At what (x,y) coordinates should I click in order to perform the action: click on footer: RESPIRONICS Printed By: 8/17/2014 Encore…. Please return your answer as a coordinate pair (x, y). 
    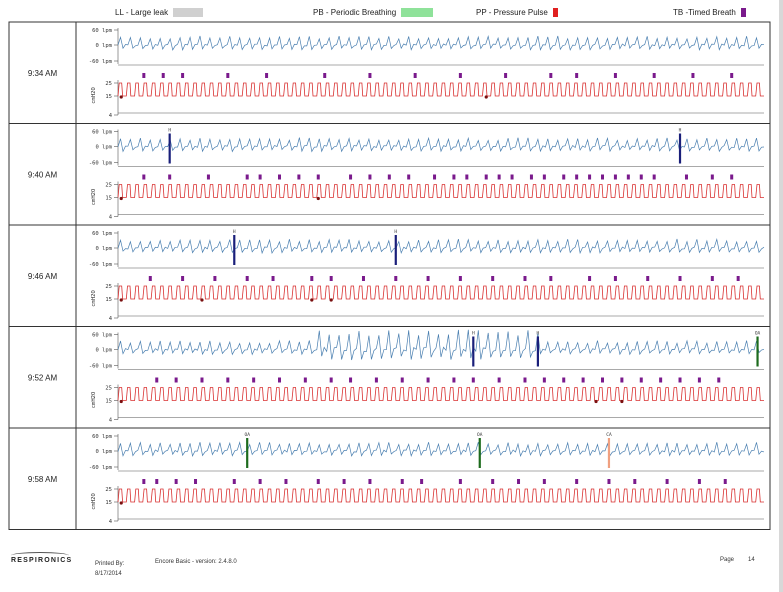
    Looking at the image, I should click on (391, 571).